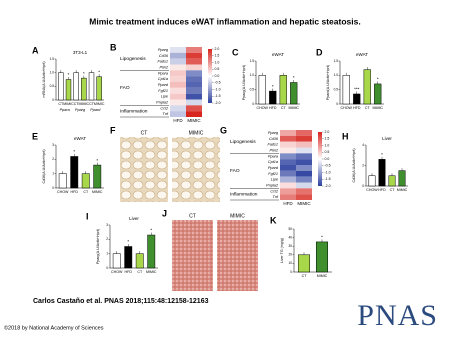  I want to click on gene-label: Cpt1a, so click(273, 162).